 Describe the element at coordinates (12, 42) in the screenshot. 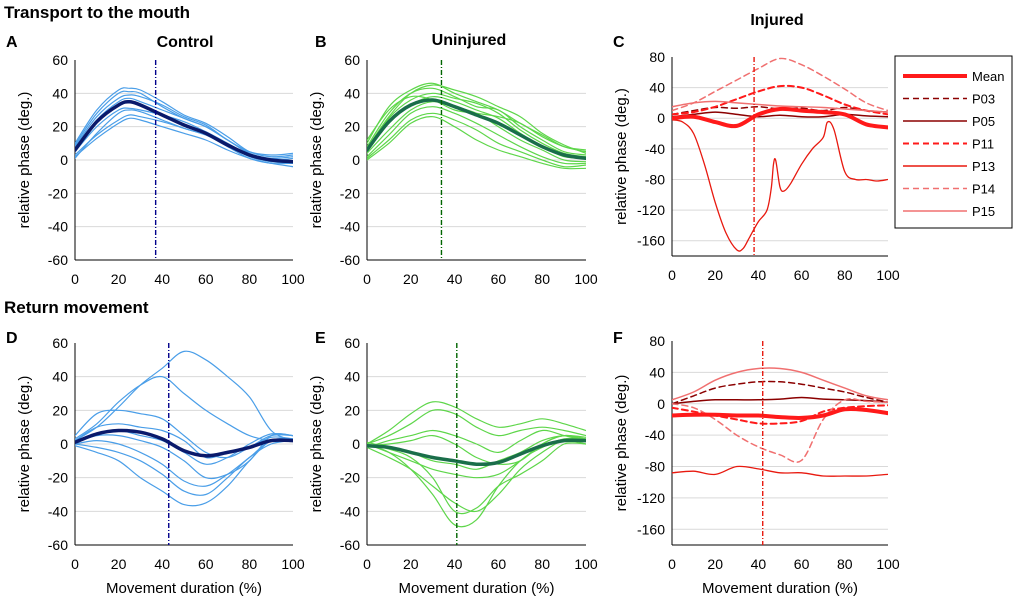

I see `panel-letter-a: A` at that location.